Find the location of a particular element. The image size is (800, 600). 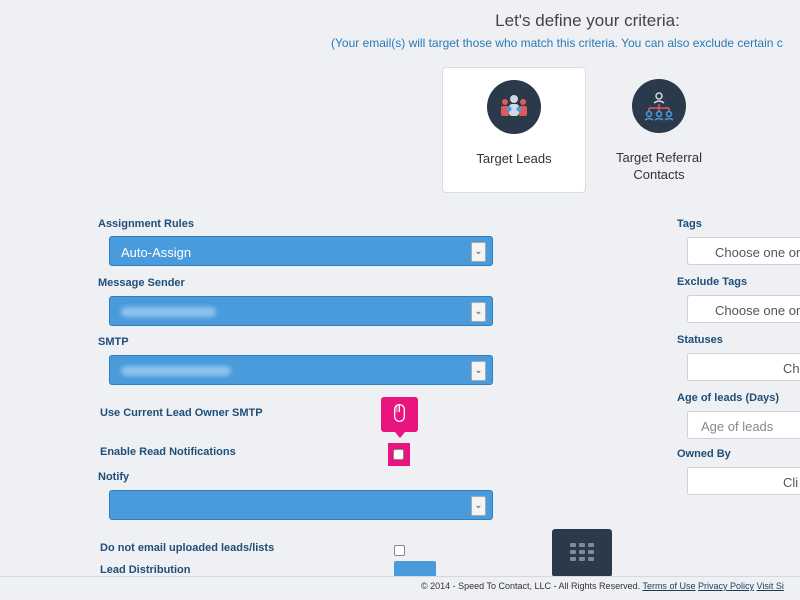

dialpad-button is located at coordinates (582, 553).